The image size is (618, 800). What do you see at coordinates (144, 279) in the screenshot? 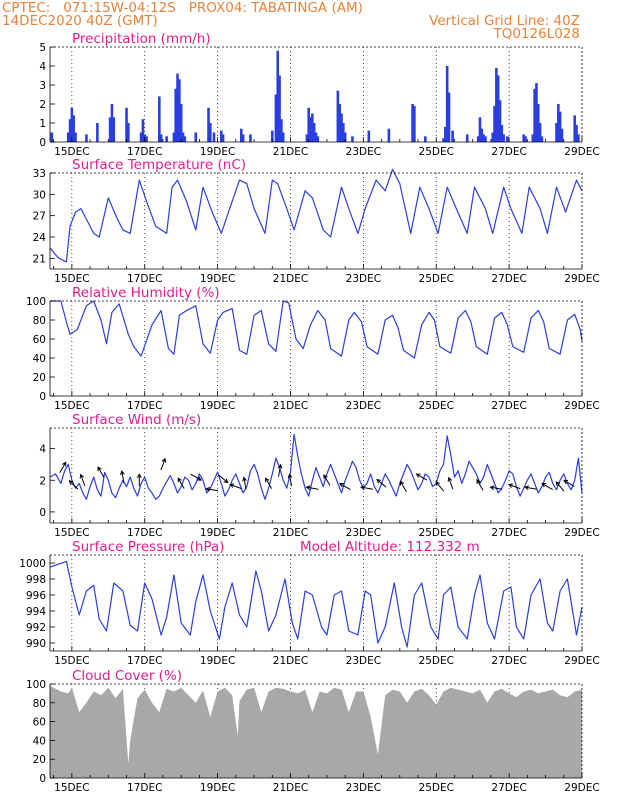
I see `temperature-x-tick-label: 17DEC` at bounding box center [144, 279].